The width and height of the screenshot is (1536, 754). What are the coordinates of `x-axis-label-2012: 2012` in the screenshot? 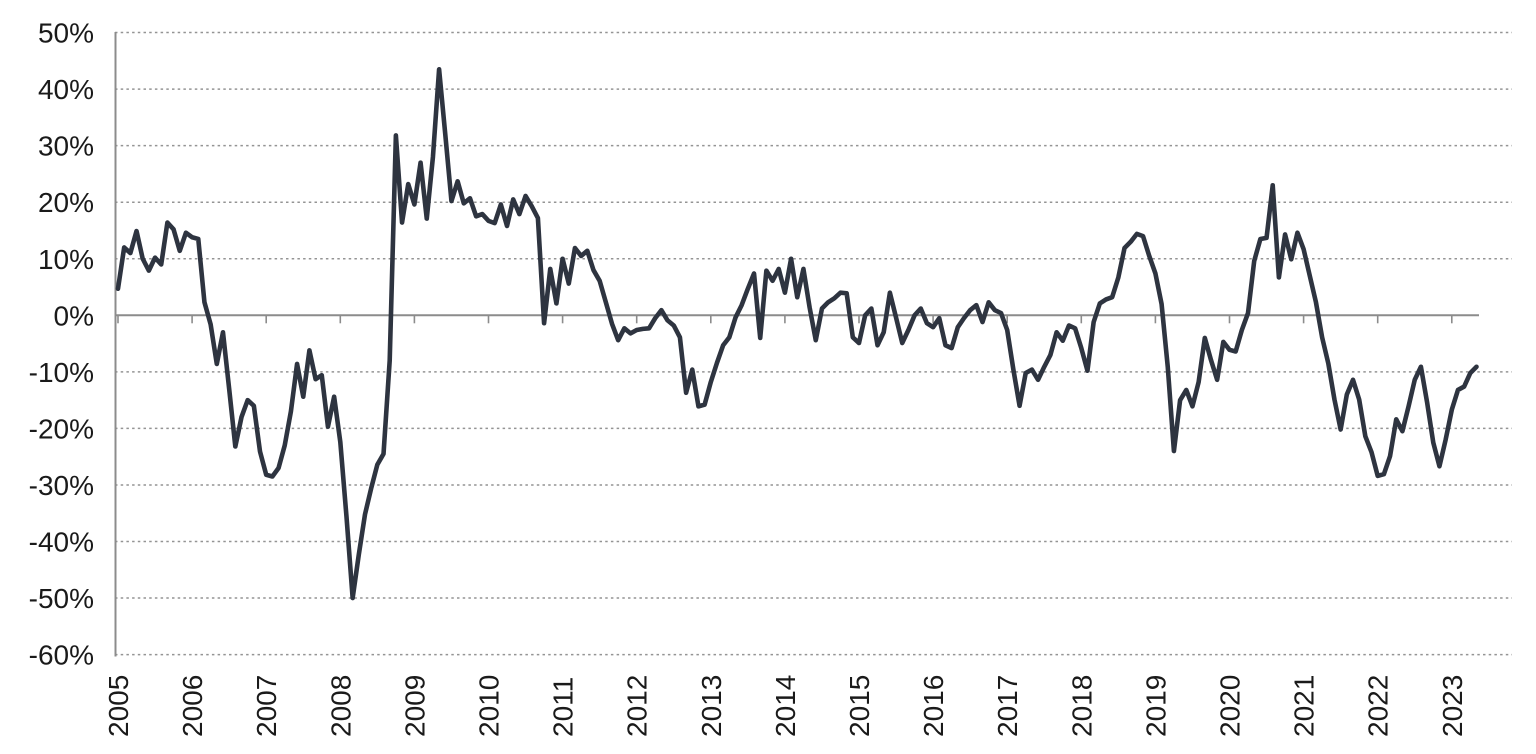 It's located at (637, 706).